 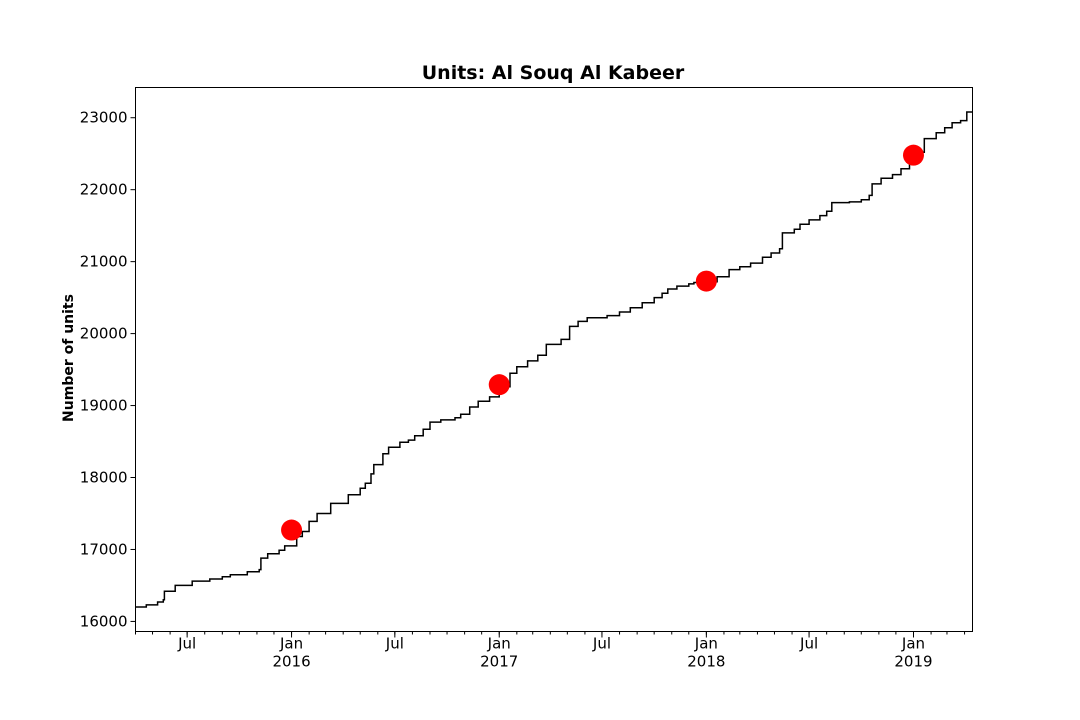 What do you see at coordinates (499, 662) in the screenshot?
I see `x-tick-year-label: 2017` at bounding box center [499, 662].